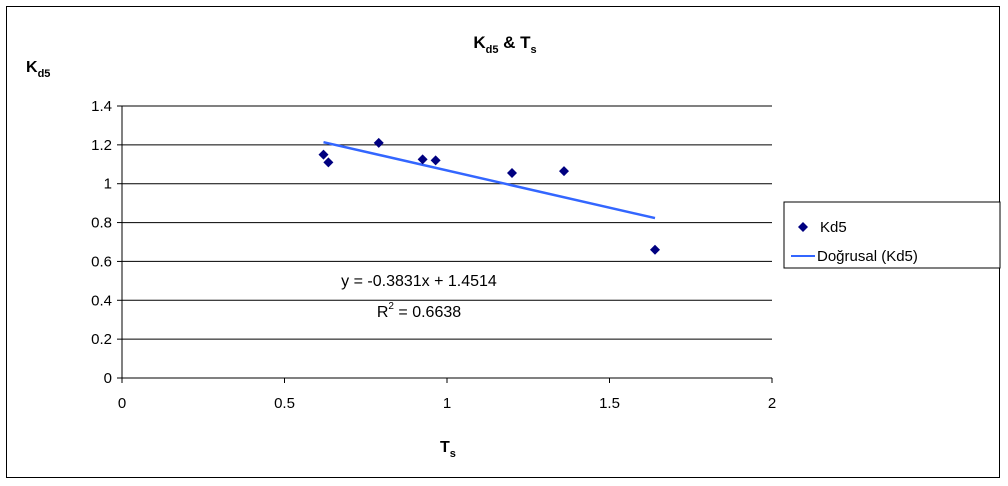 The width and height of the screenshot is (1008, 486). Describe the element at coordinates (101, 261) in the screenshot. I see `y-tick-label: 0.6` at that location.